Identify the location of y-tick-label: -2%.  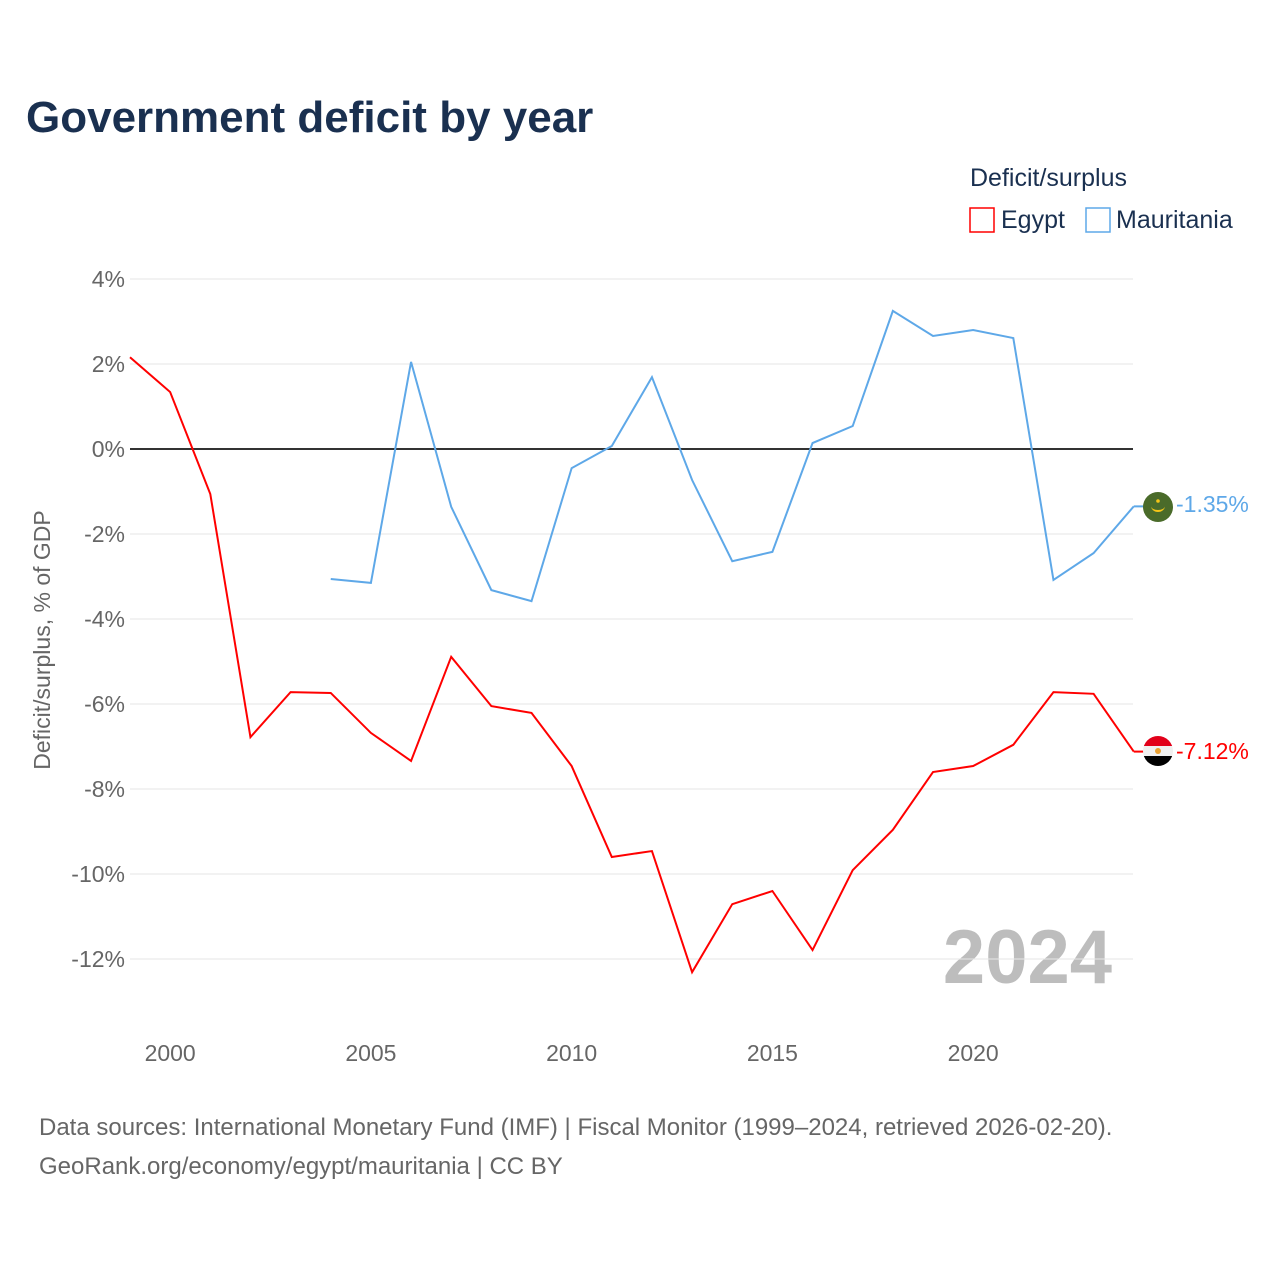
(104, 534).